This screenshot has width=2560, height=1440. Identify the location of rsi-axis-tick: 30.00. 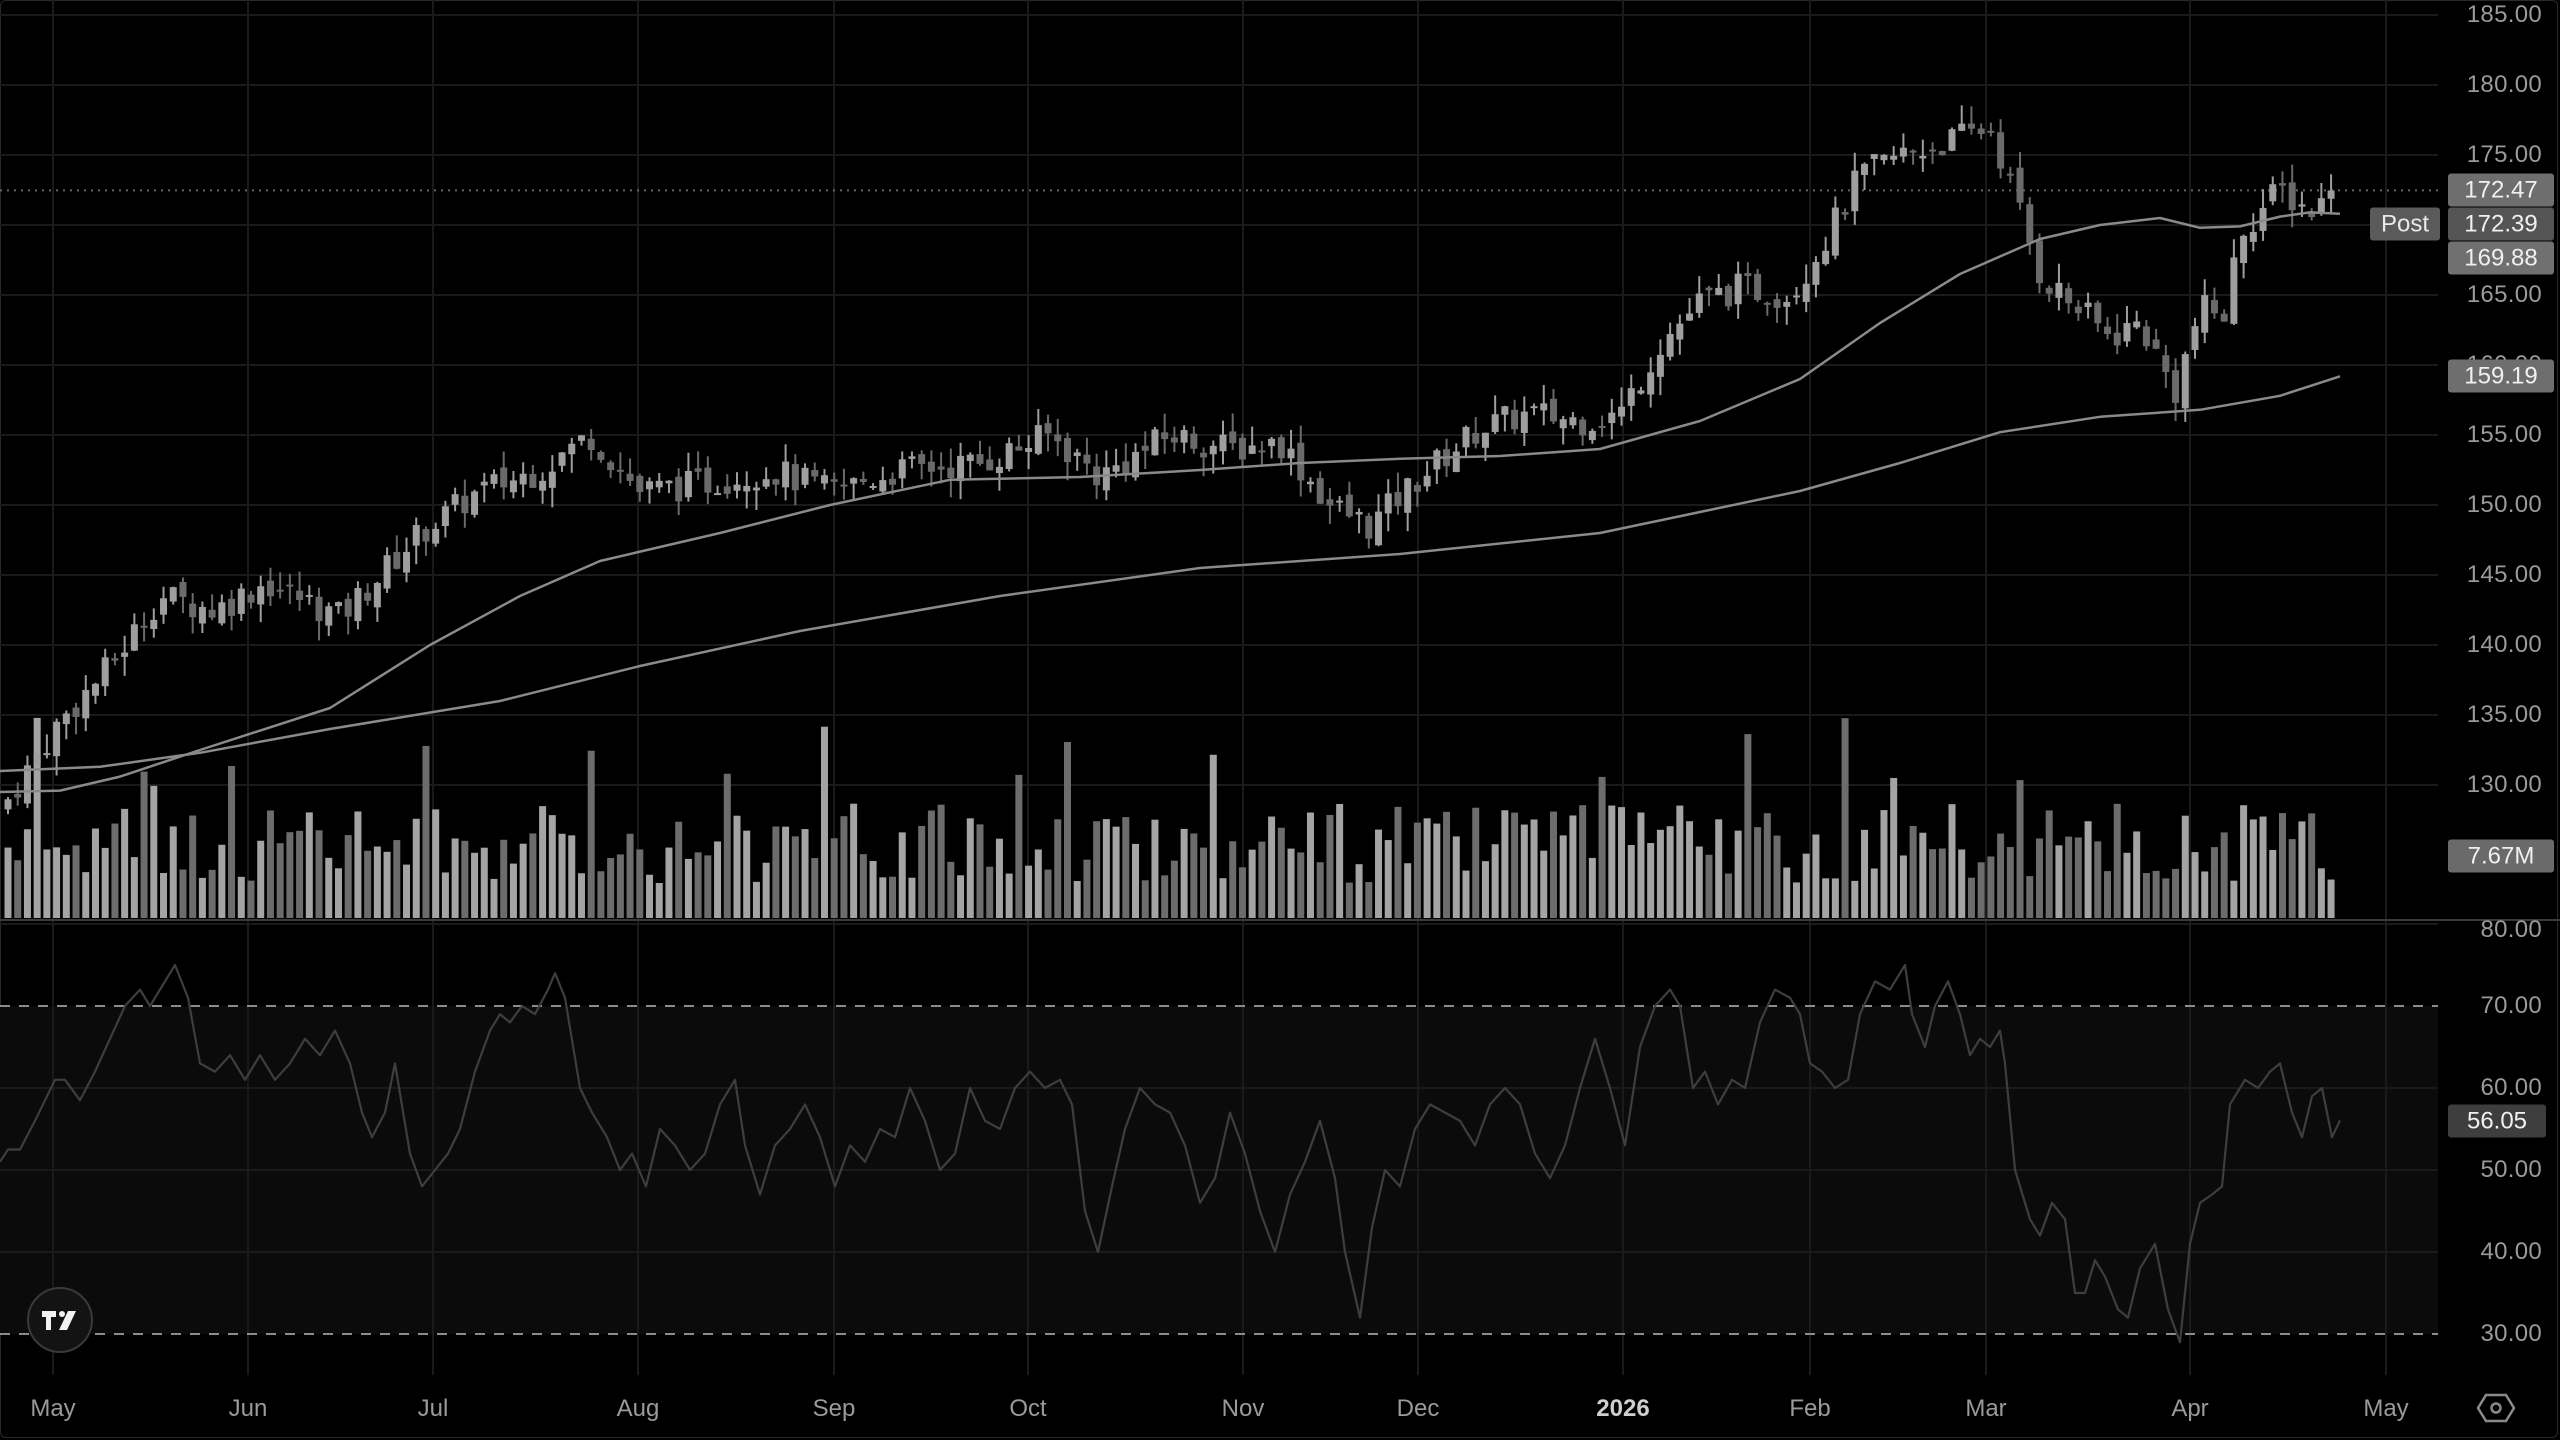
(2511, 1333).